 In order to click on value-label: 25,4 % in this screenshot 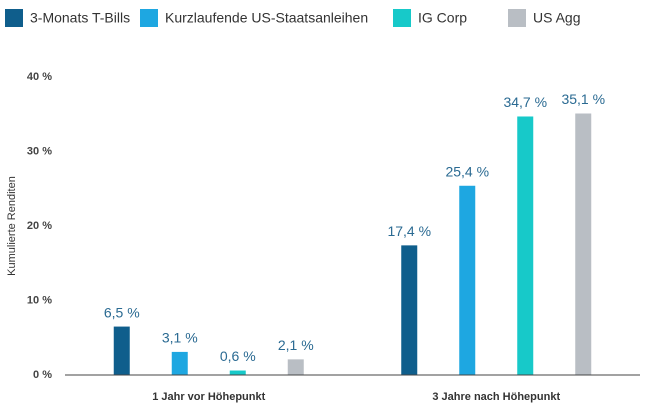, I will do `click(467, 171)`.